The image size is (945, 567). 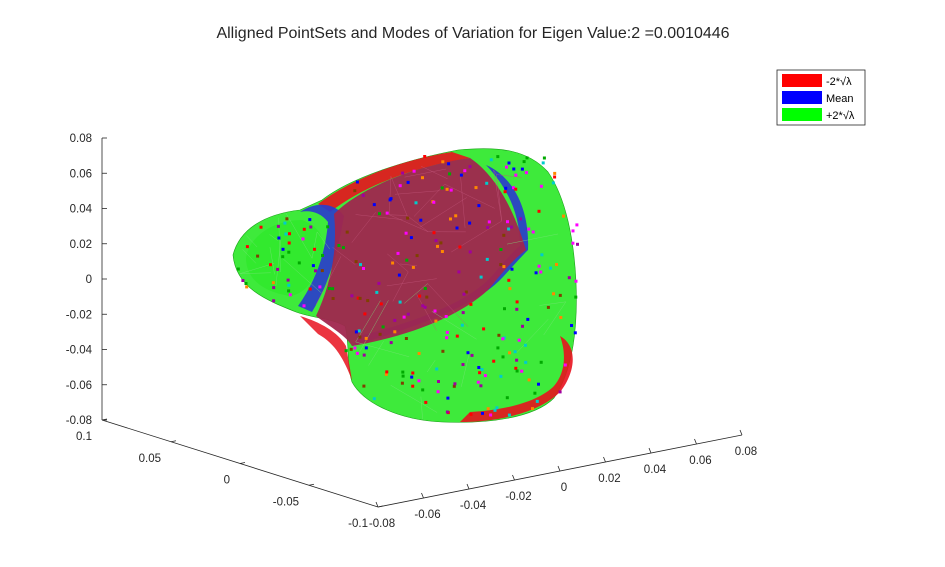 What do you see at coordinates (421, 252) in the screenshot?
I see `overlap-core` at bounding box center [421, 252].